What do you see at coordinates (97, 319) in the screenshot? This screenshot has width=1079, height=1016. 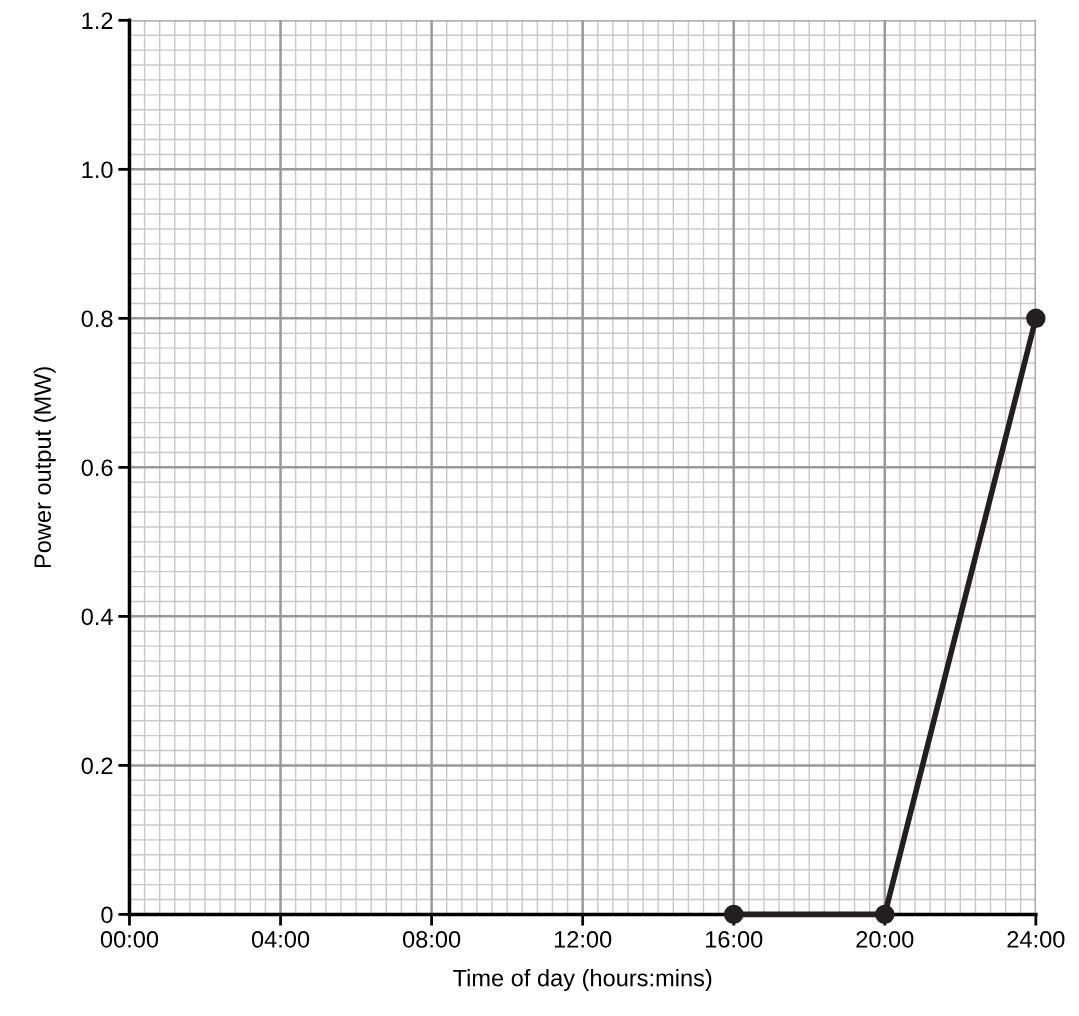 I see `y-tick-label: 0.8` at bounding box center [97, 319].